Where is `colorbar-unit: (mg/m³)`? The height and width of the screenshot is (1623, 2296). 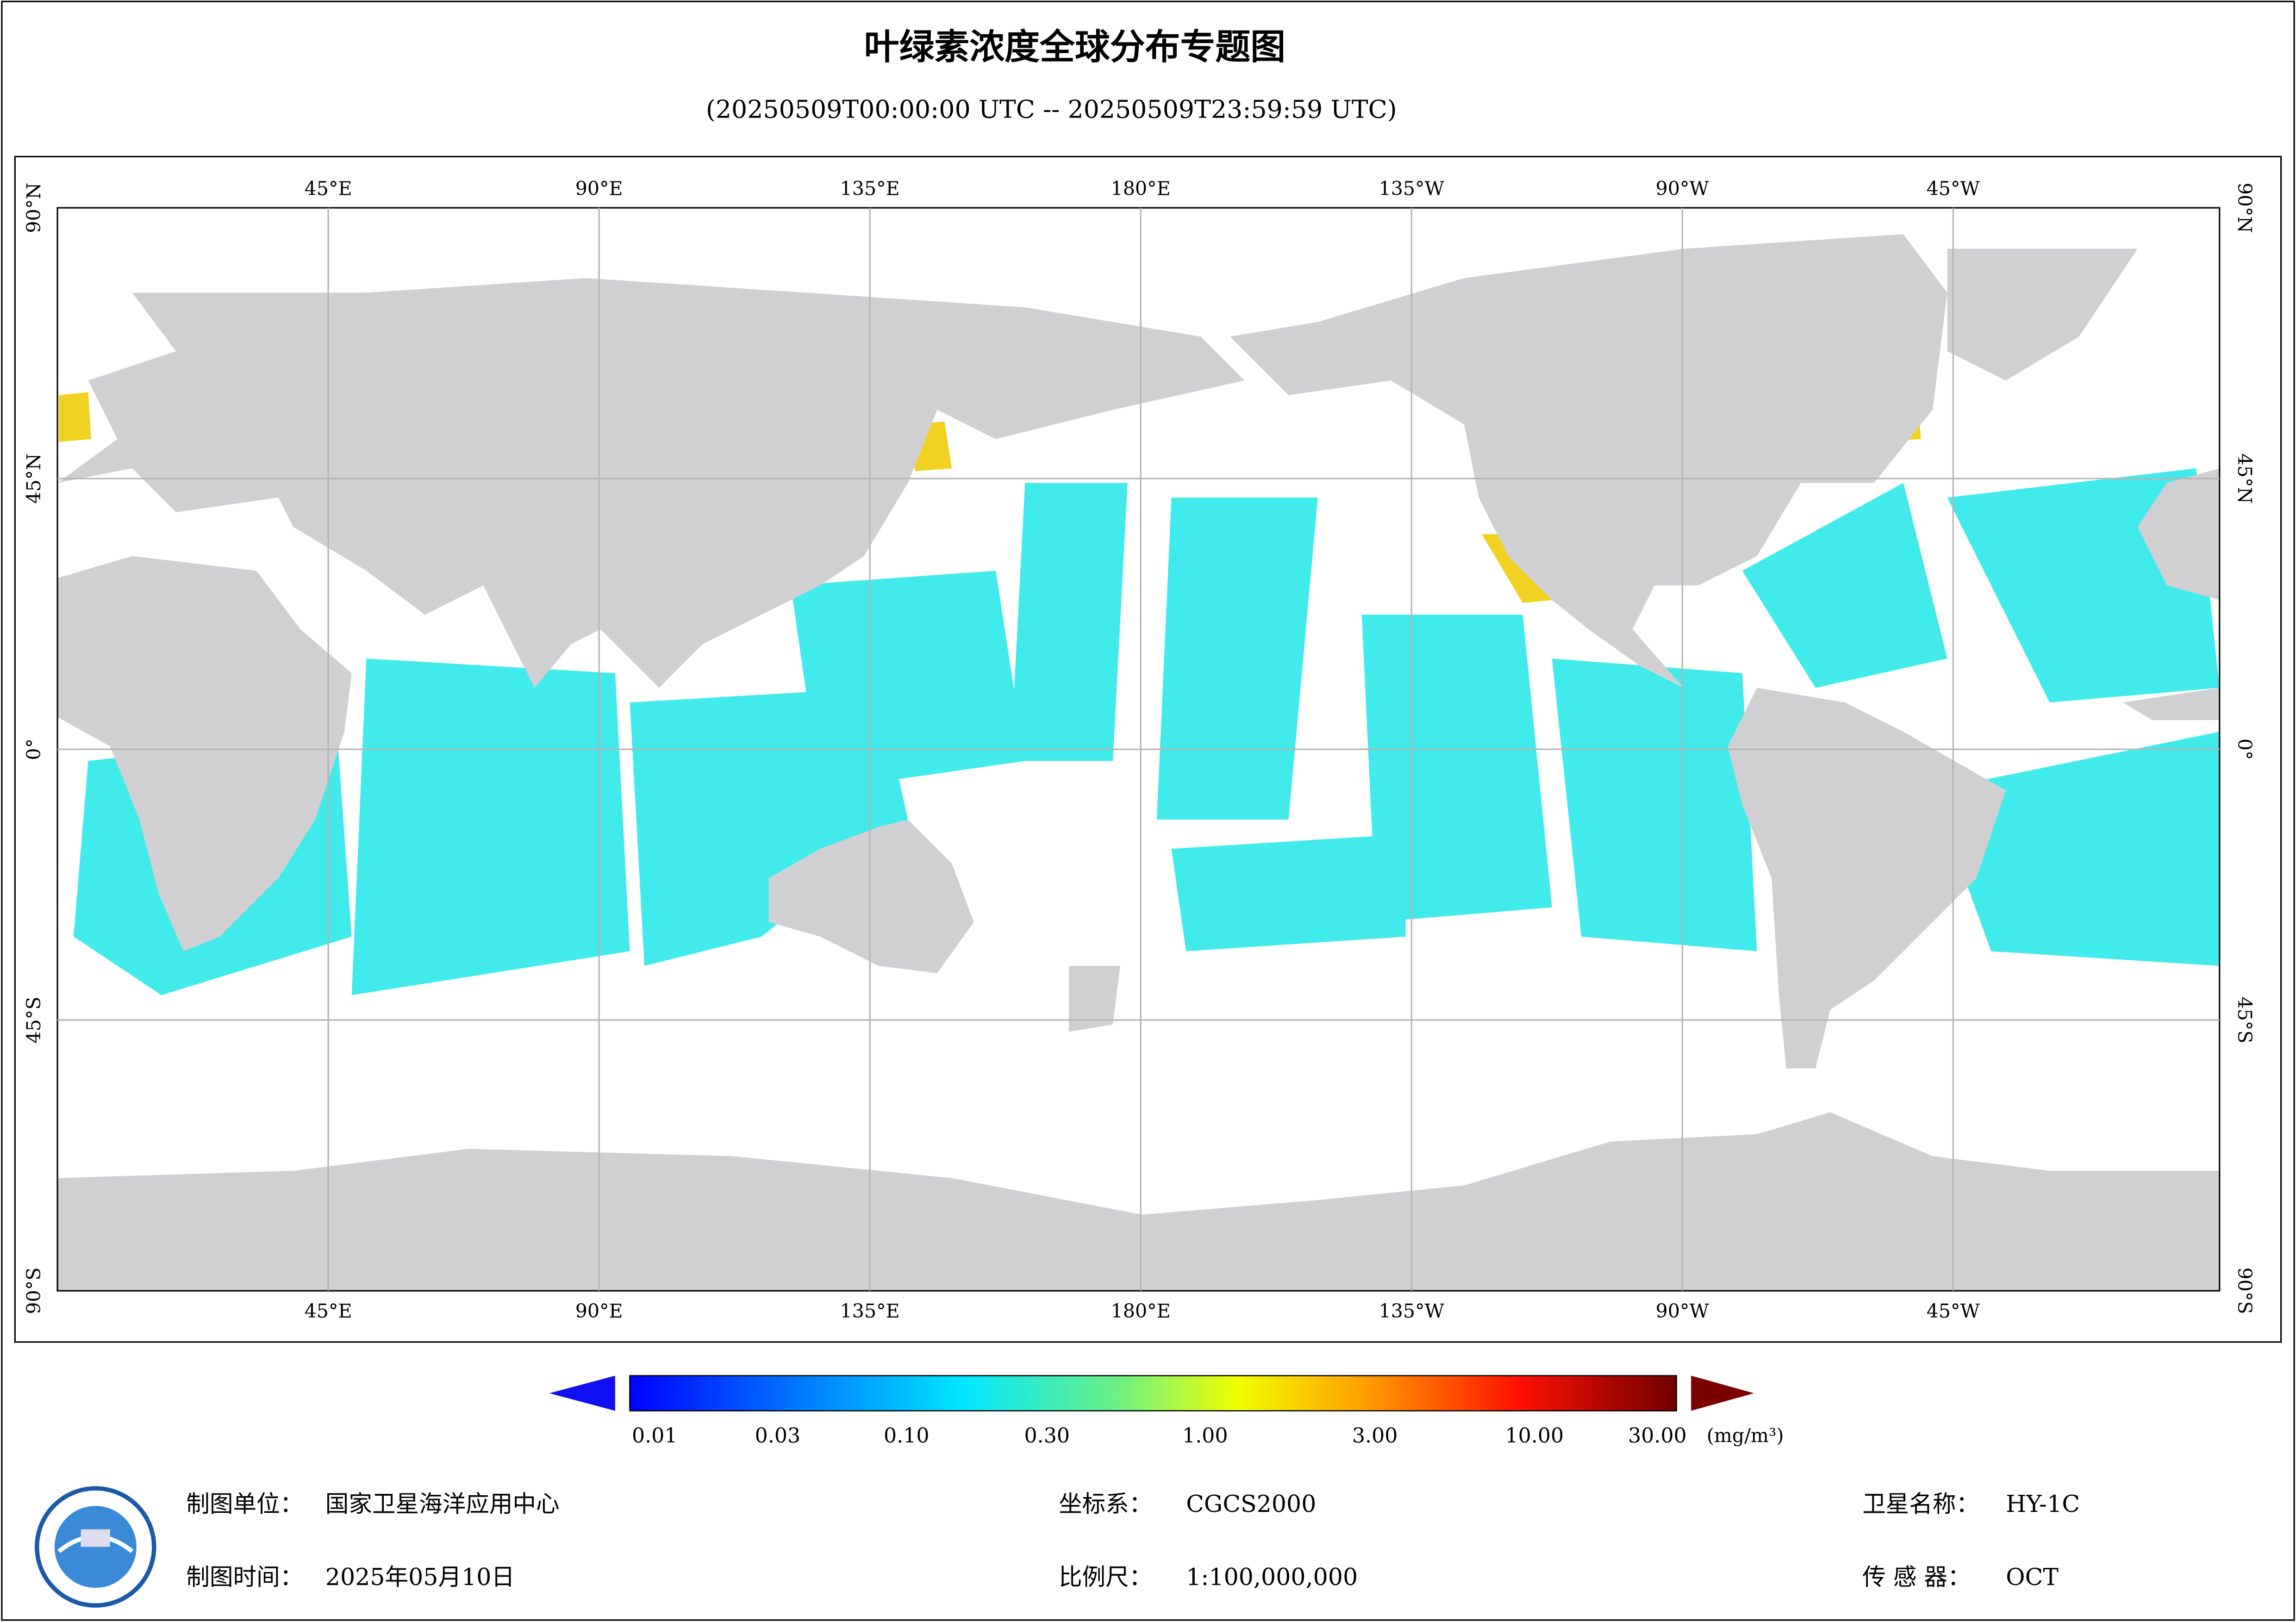
colorbar-unit: (mg/m³) is located at coordinates (1745, 1435).